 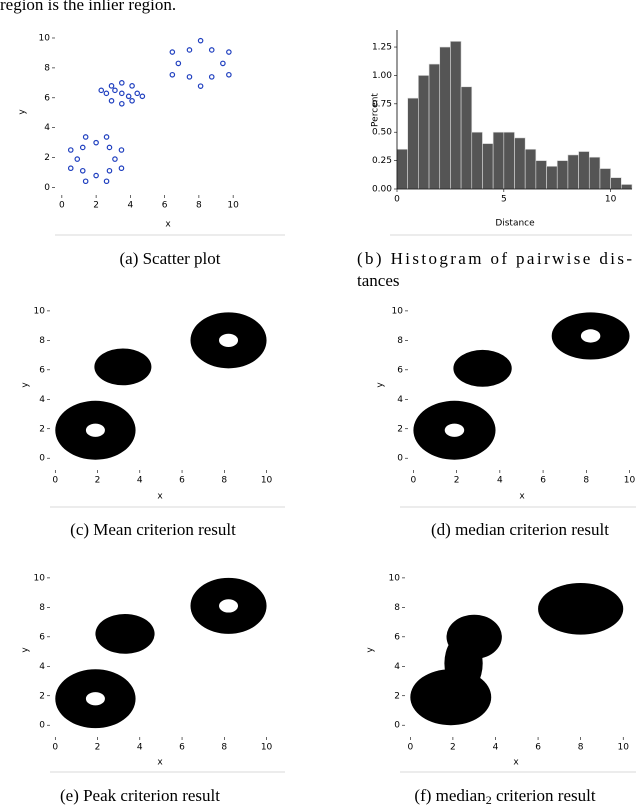 I want to click on caption: (a) Scatter plot, so click(x=169, y=258).